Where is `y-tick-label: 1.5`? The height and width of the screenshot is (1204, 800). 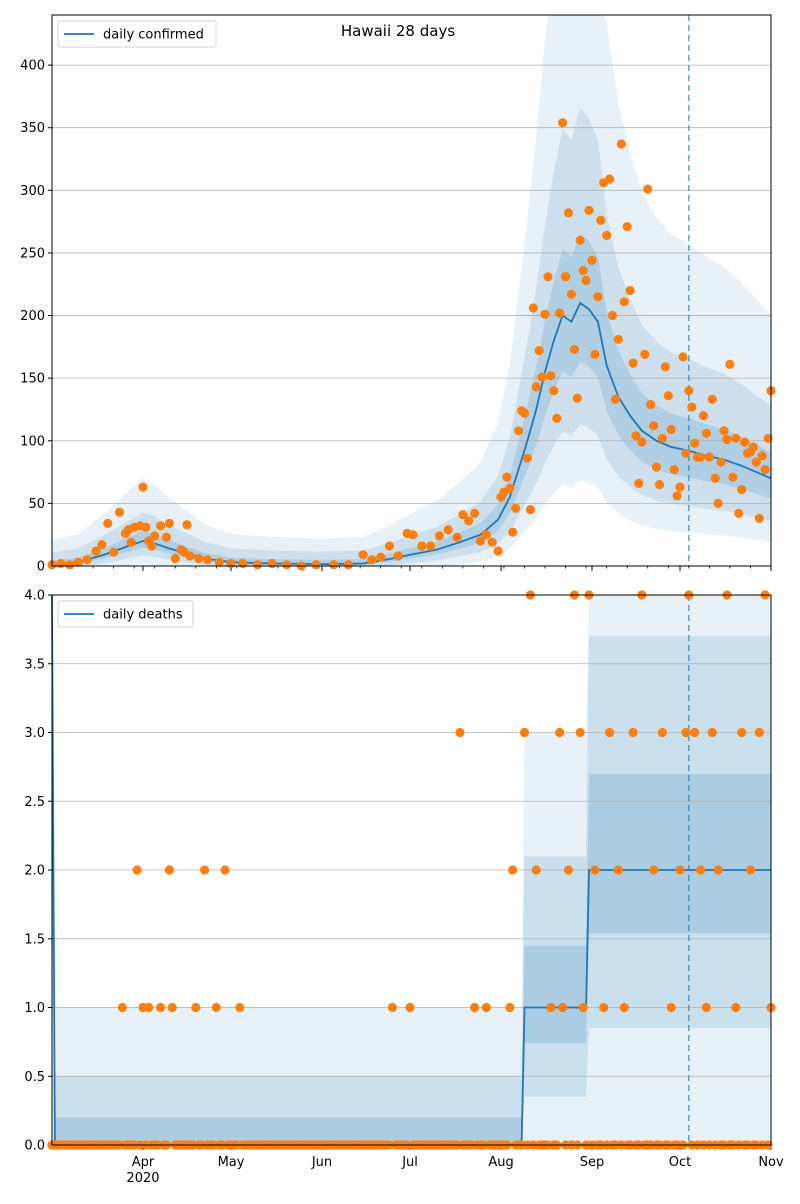
y-tick-label: 1.5 is located at coordinates (34, 939).